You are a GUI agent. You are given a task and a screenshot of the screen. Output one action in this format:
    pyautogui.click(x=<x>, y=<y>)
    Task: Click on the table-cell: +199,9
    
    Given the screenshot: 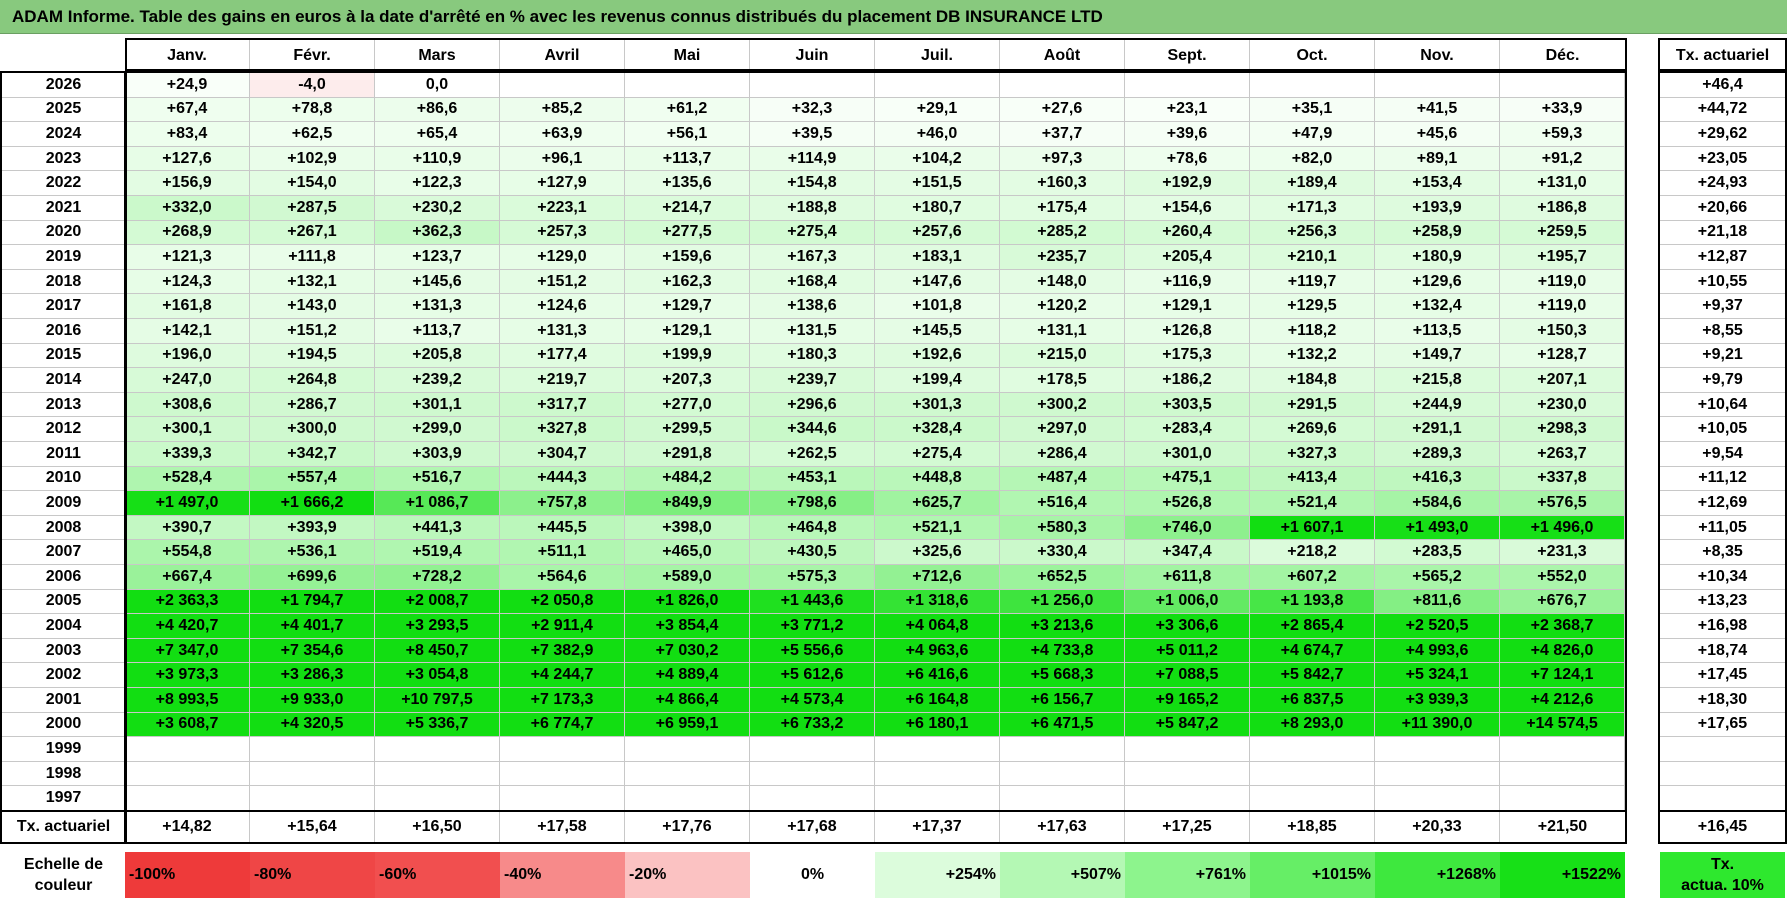 What is the action you would take?
    pyautogui.click(x=687, y=356)
    